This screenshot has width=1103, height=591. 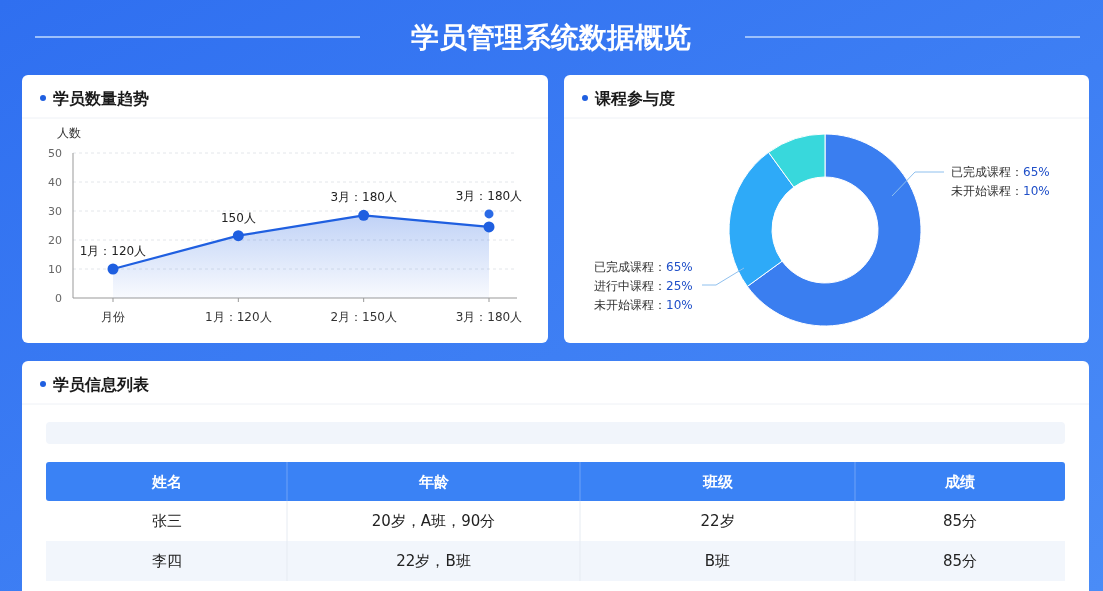 What do you see at coordinates (238, 317) in the screenshot?
I see `x-tick-label: 1月：120人` at bounding box center [238, 317].